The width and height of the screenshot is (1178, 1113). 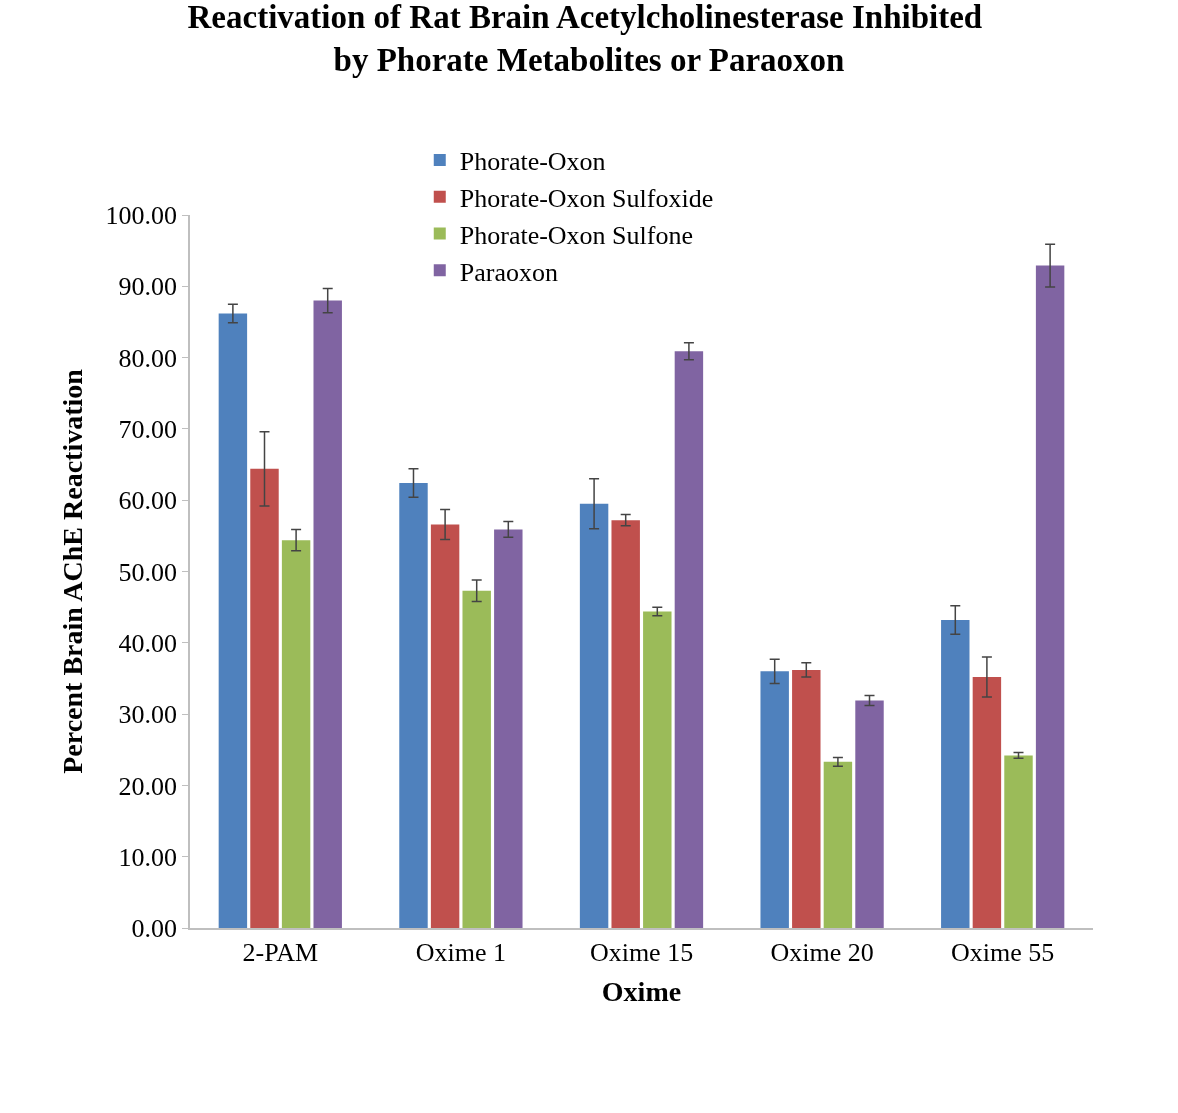 What do you see at coordinates (576, 235) in the screenshot?
I see `legend-label: Phorate-Oxon Sulfone` at bounding box center [576, 235].